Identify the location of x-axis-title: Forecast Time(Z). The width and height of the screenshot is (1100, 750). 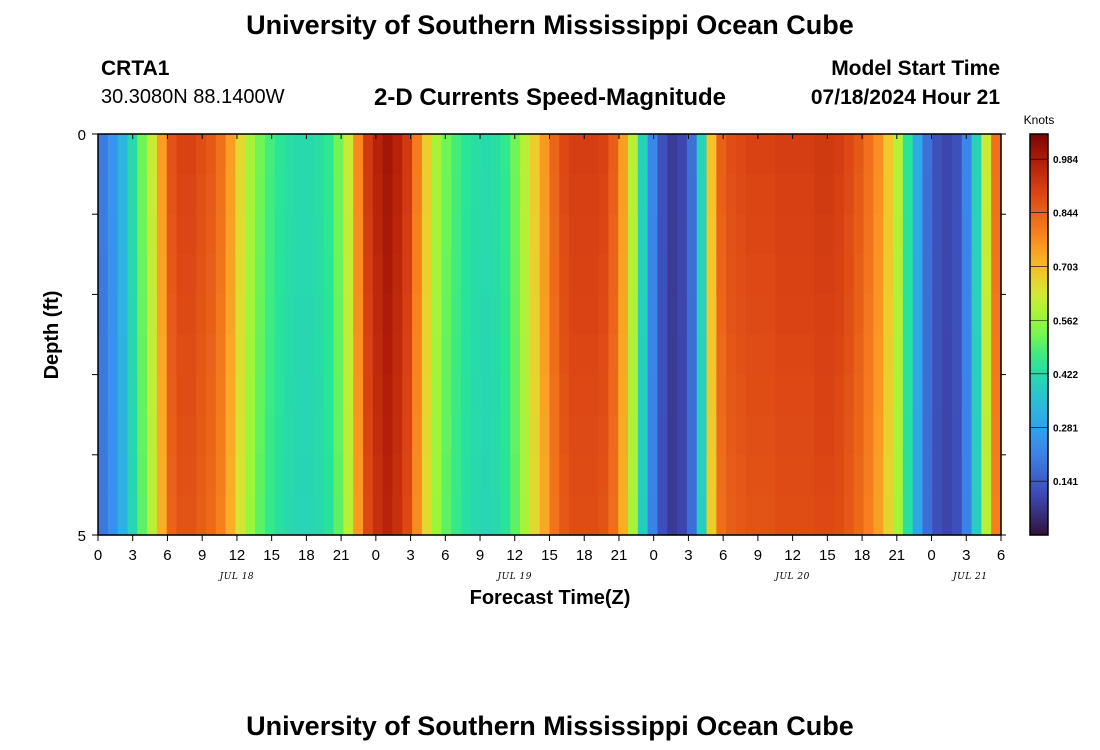
(550, 598).